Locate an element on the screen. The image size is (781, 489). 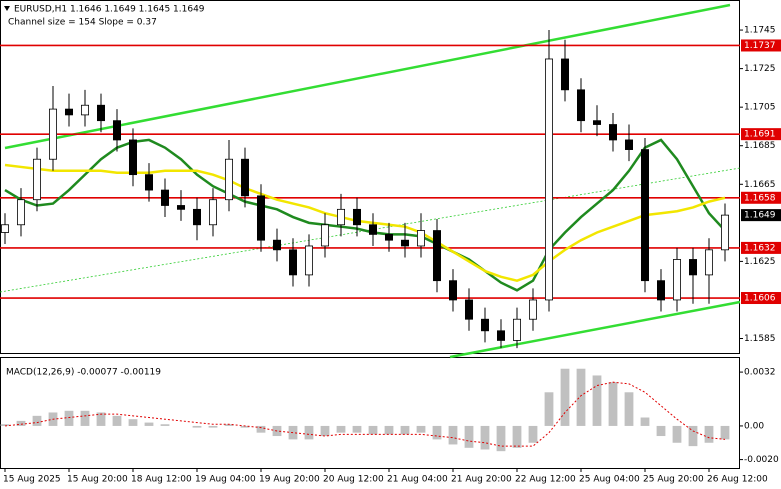
macd-title: MACD(12,26,9) -0.00077 -0.00119 is located at coordinates (83, 373).